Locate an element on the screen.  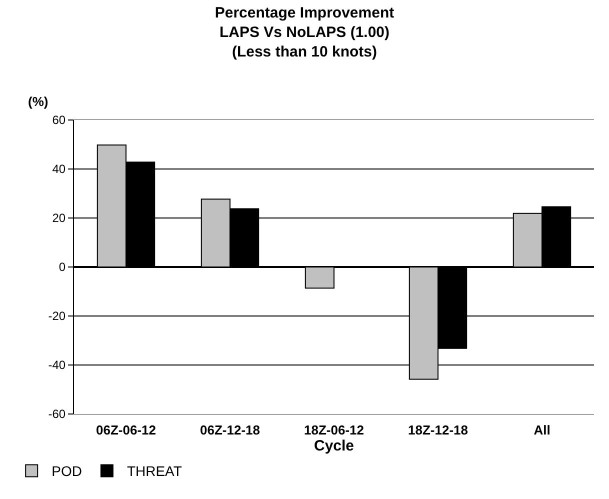
y-tick-label: -60 is located at coordinates (57, 414).